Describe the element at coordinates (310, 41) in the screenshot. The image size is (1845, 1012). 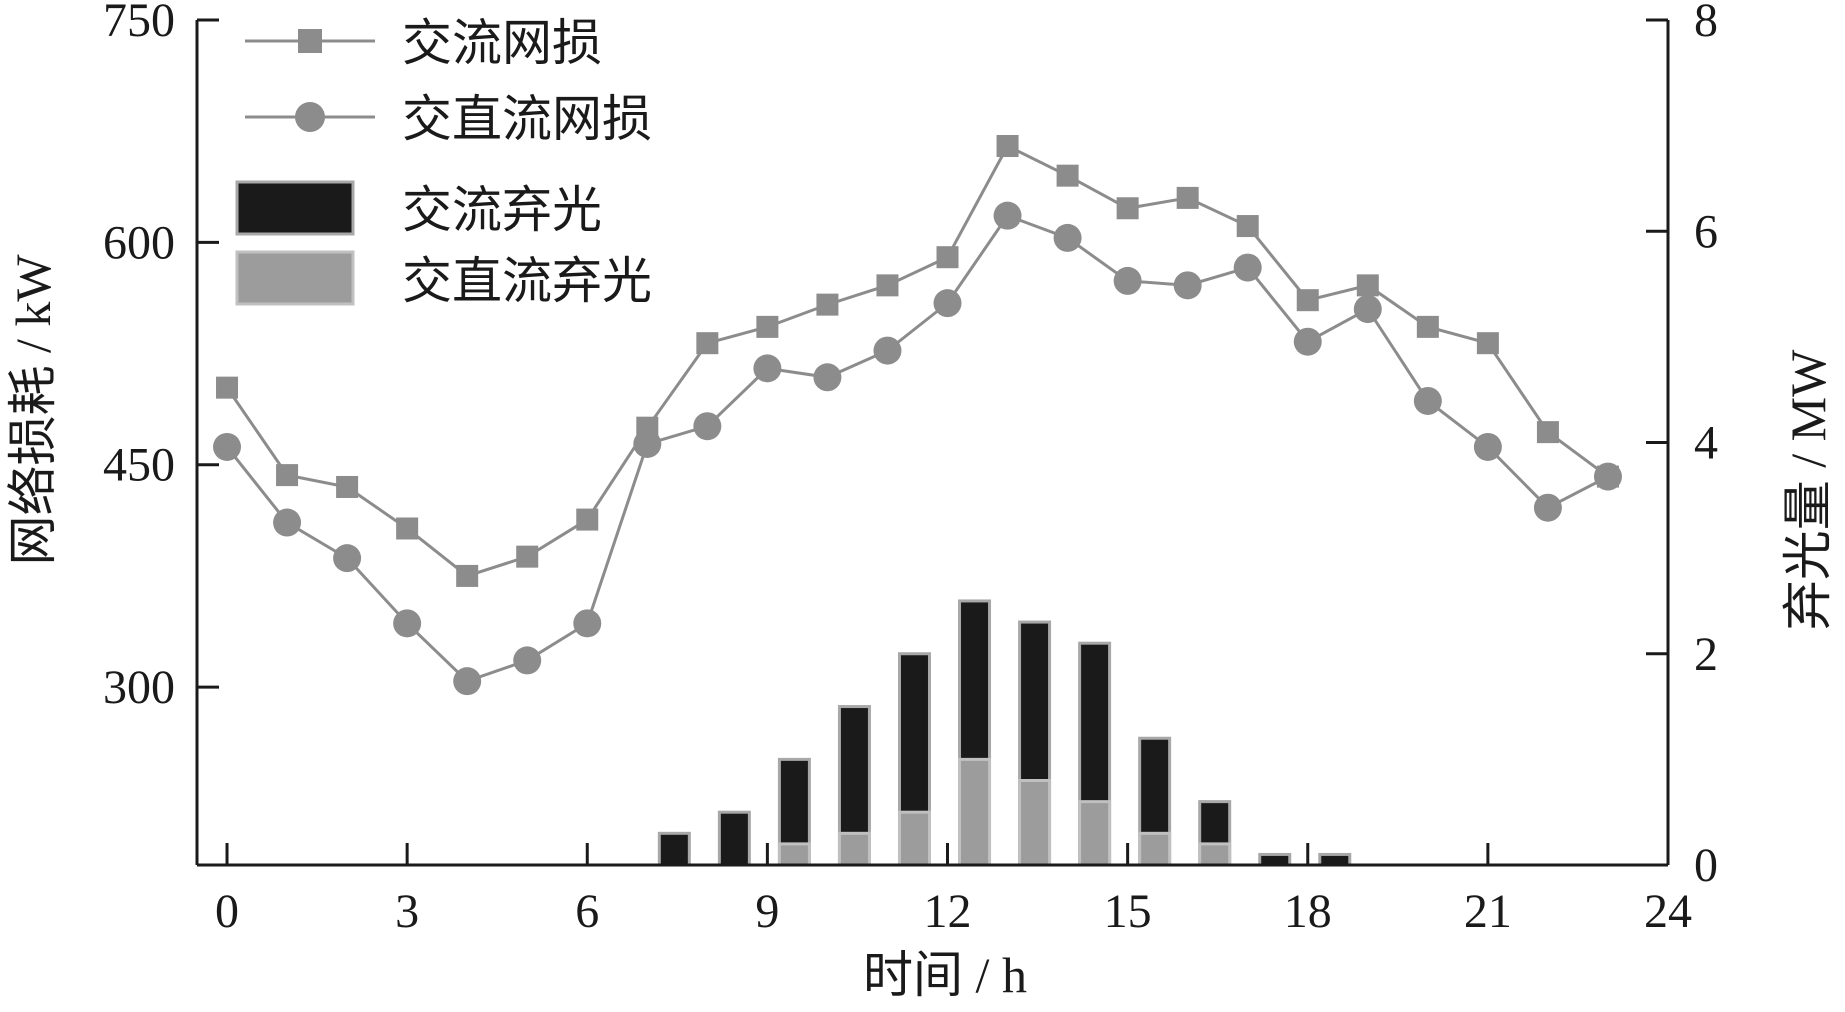
I see `legend-square-marker` at that location.